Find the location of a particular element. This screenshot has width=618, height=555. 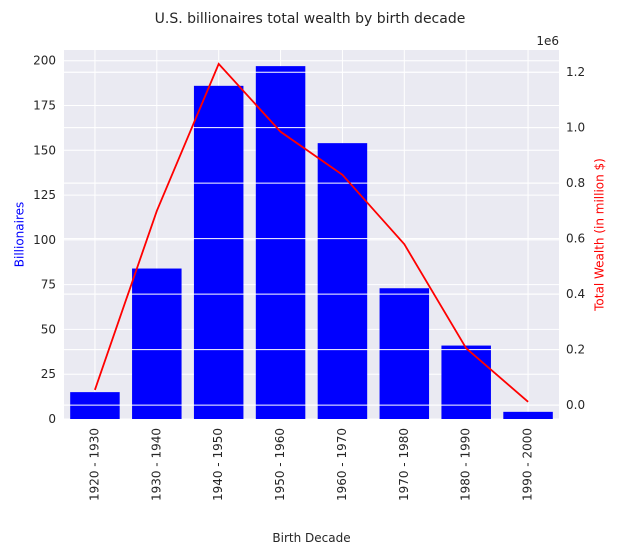

x-tick-label: 1950 - 1960 is located at coordinates (280, 464).